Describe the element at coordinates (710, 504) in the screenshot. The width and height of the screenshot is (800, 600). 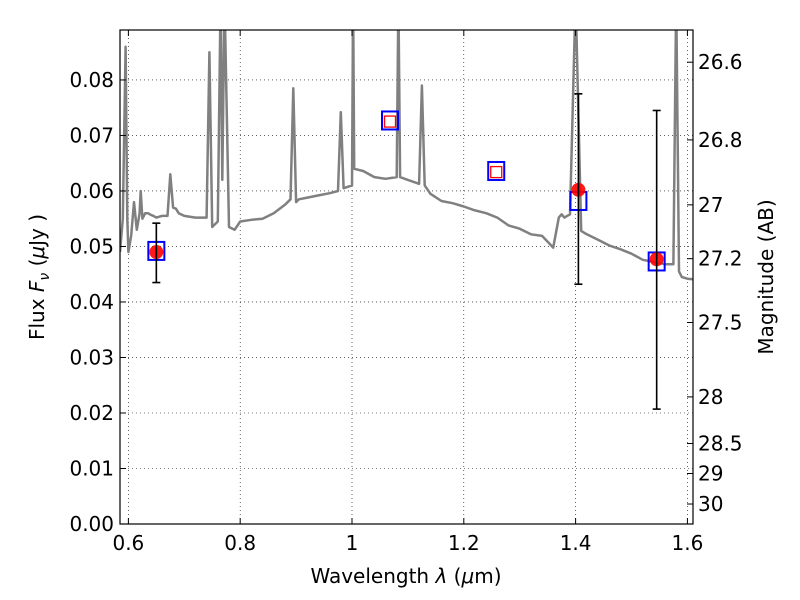
I see `y2-tick-label: 30` at that location.